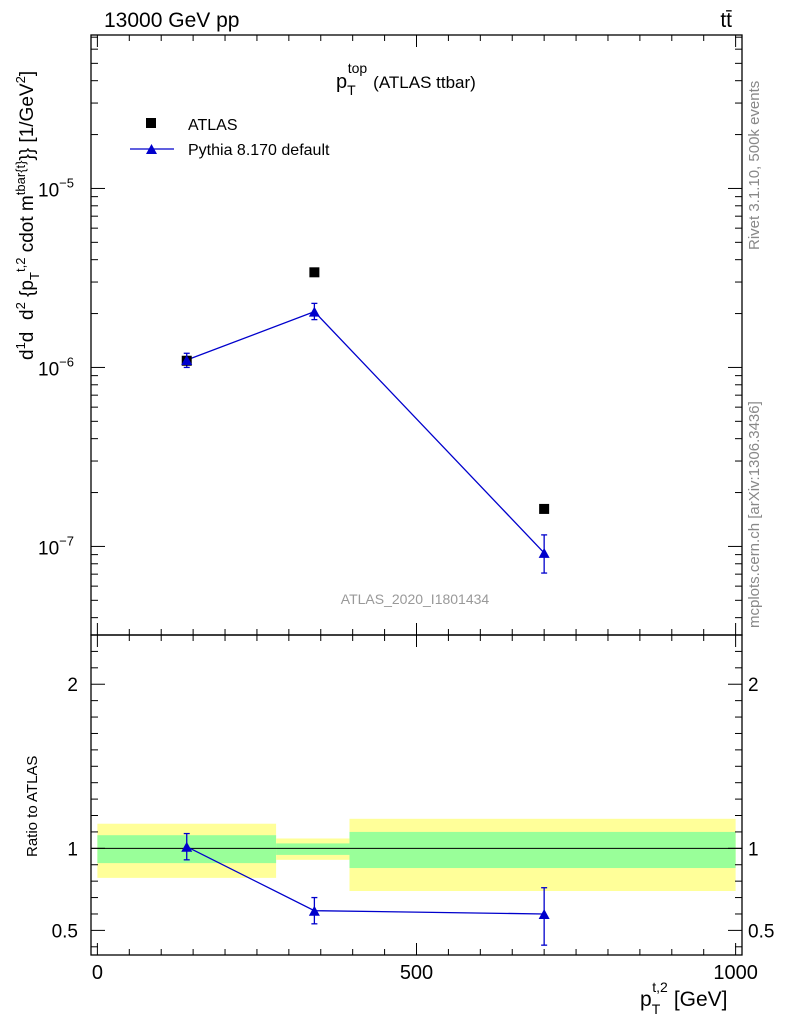  I want to click on ratio-y-label: Ratio to ATLAS, so click(32, 806).